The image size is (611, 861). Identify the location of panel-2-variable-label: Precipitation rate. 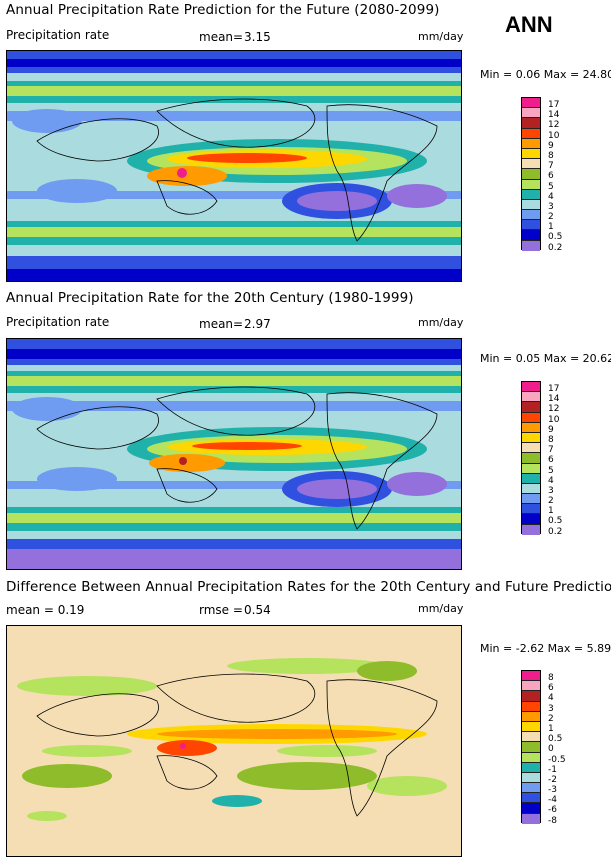
(58, 322).